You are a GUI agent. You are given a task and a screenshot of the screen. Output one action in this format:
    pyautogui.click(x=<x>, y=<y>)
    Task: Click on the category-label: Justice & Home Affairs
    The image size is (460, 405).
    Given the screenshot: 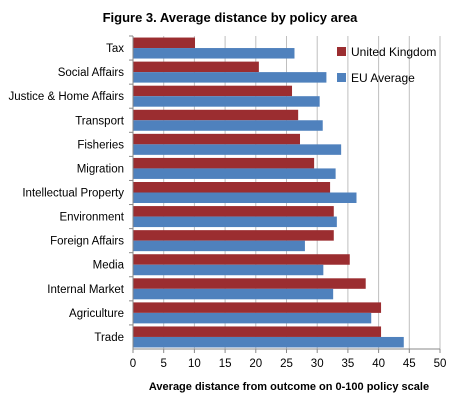 What is the action you would take?
    pyautogui.click(x=67, y=97)
    